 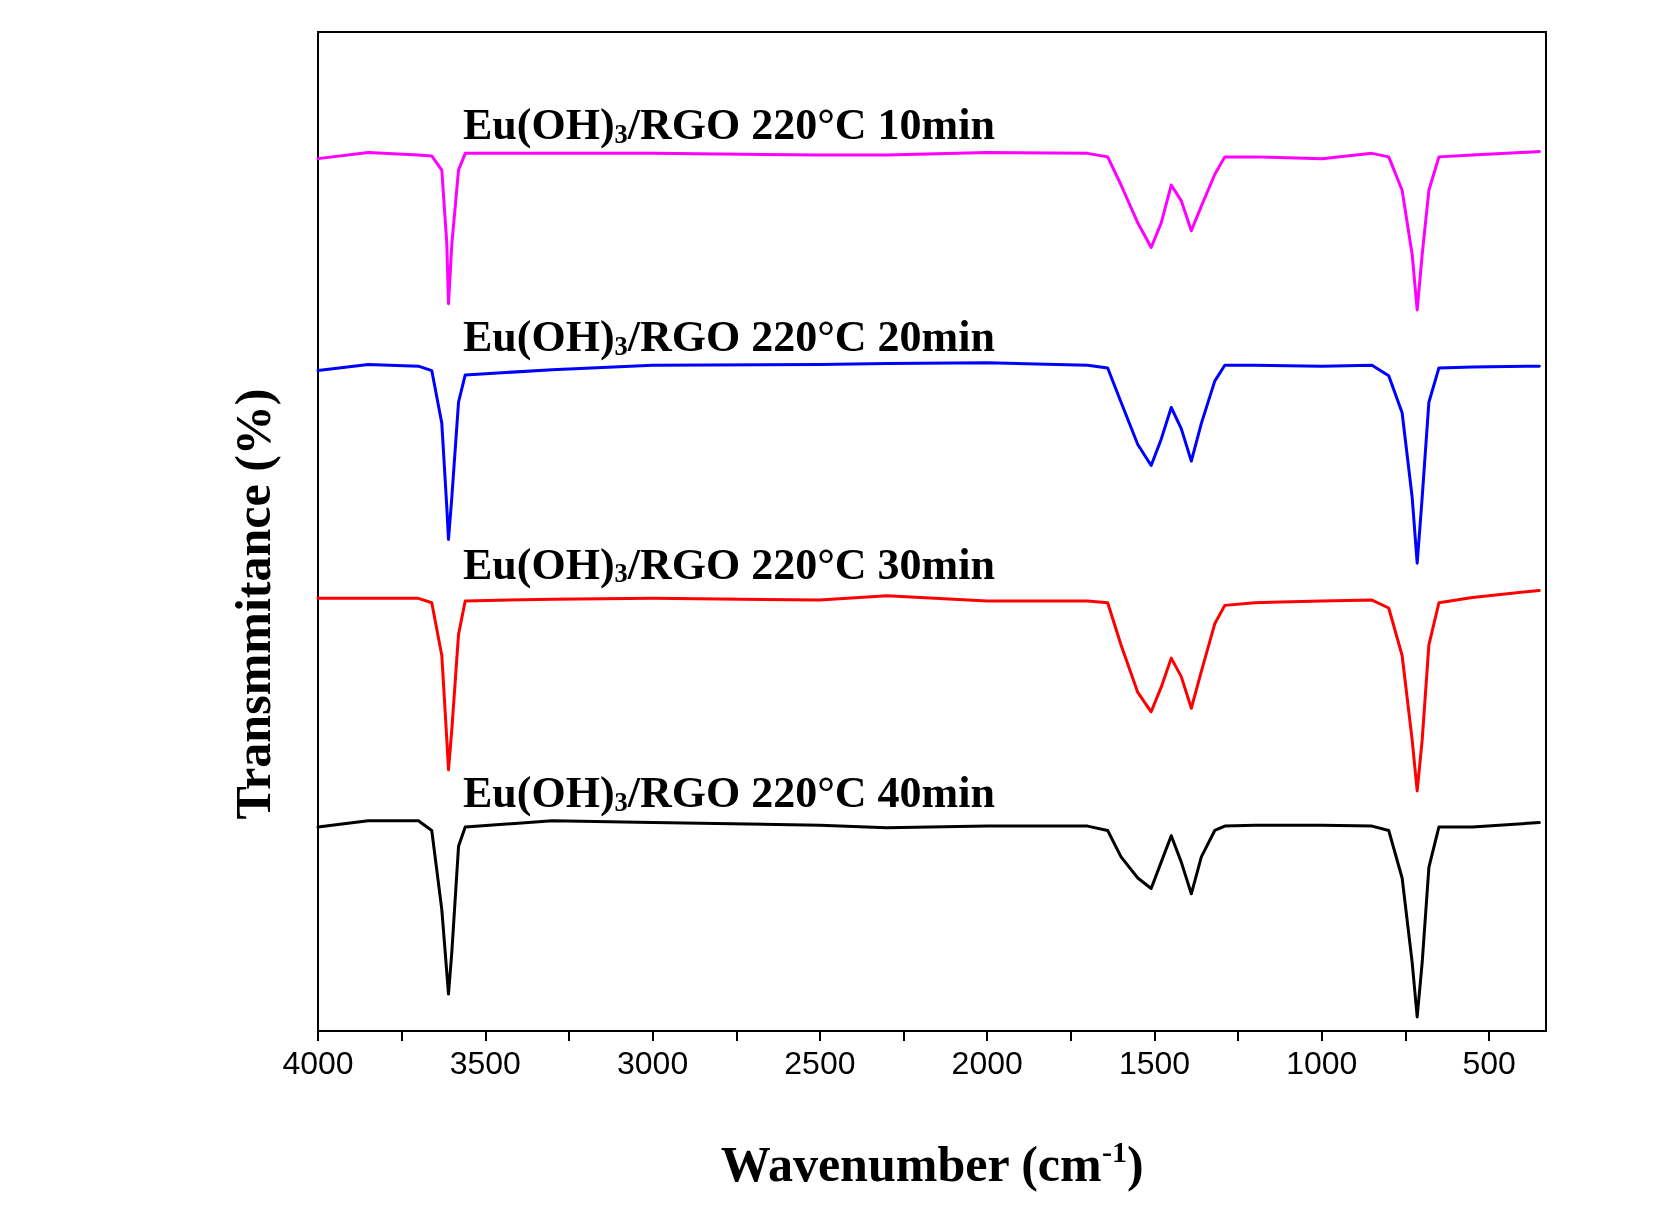 I want to click on series-label: Eu(OH)3/RGO 220°C 40min, so click(x=729, y=793).